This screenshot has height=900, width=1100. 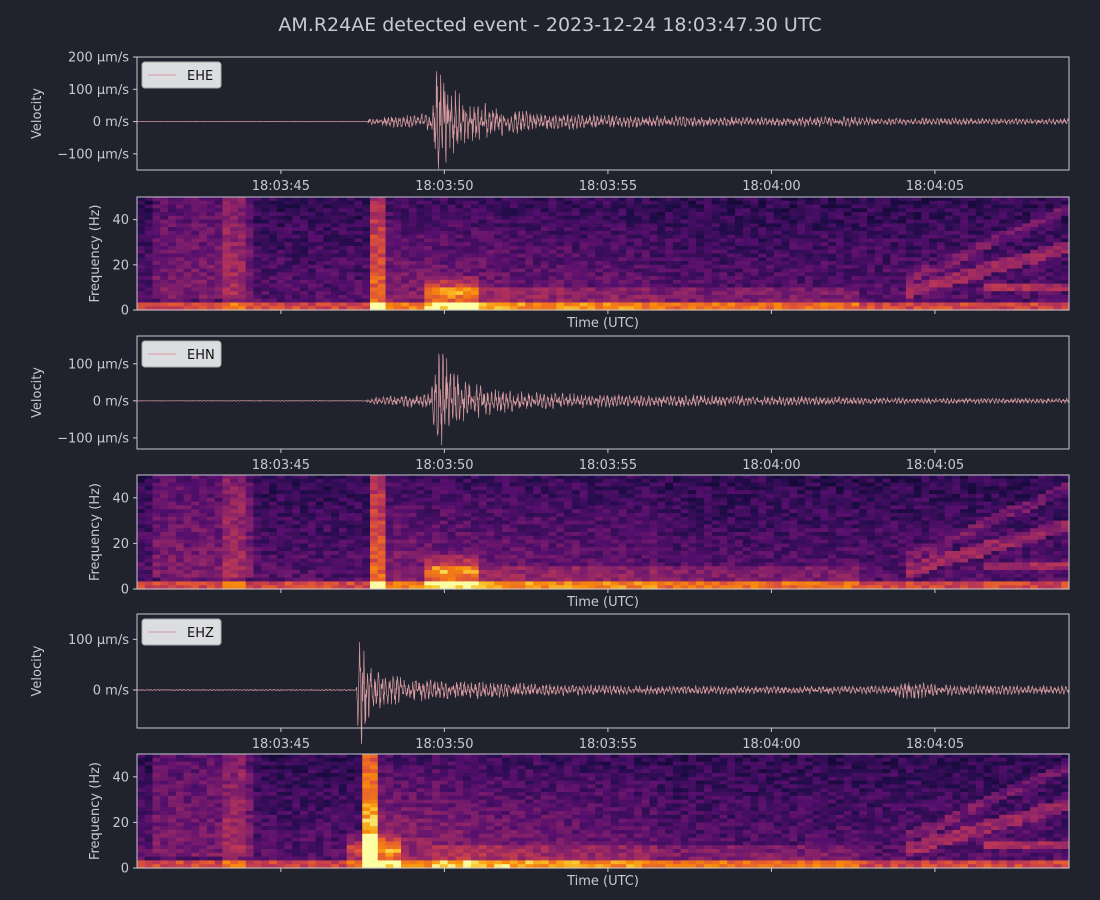 What do you see at coordinates (603, 693) in the screenshot?
I see `waveform-trace-ehz` at bounding box center [603, 693].